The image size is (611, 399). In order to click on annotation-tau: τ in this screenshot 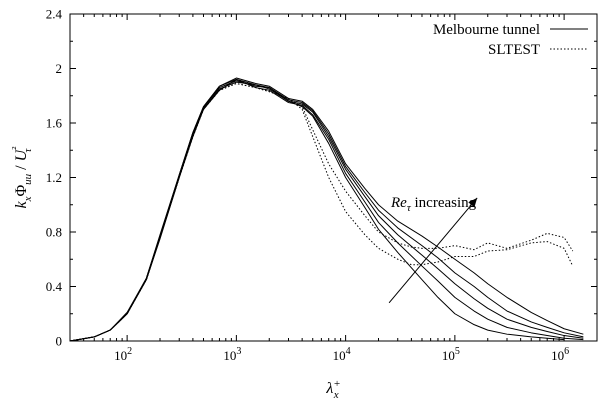, I will do `click(409, 208)`.